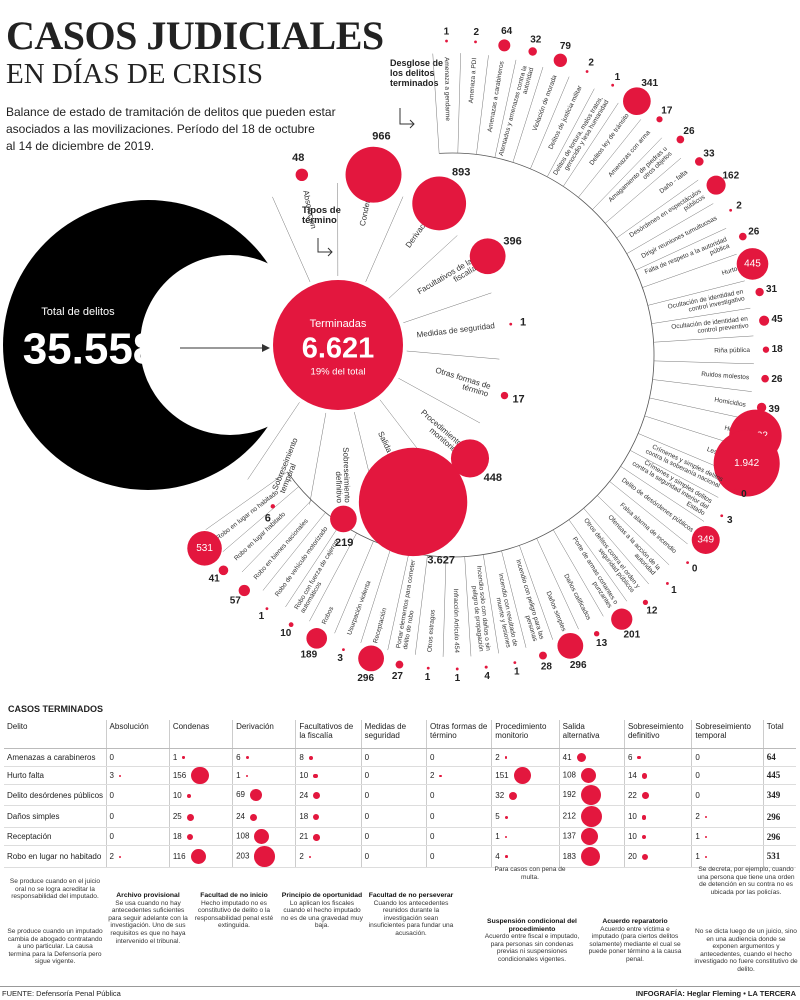 The height and width of the screenshot is (1000, 800). I want to click on subtitle: EN DÍAS DE CRISIS, so click(134, 74).